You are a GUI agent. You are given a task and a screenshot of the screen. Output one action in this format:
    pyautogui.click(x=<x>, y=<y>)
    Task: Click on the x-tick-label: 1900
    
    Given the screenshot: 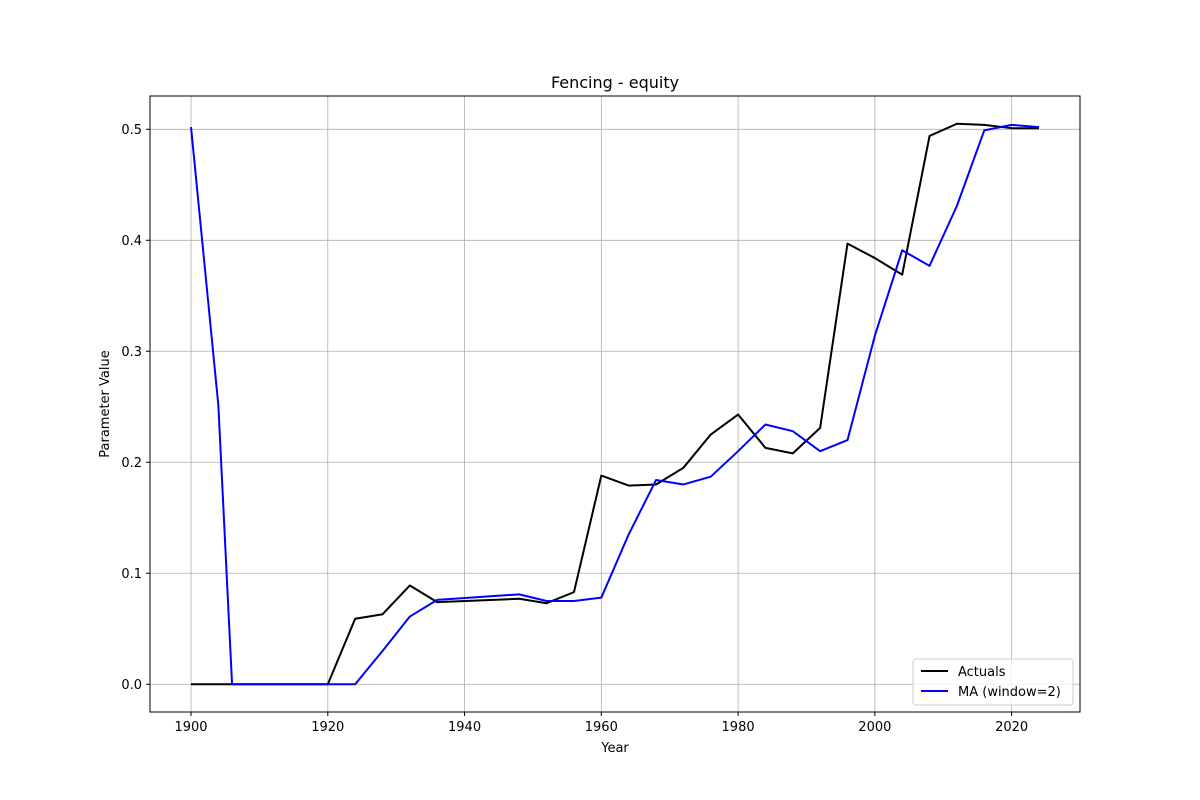 What is the action you would take?
    pyautogui.click(x=190, y=727)
    